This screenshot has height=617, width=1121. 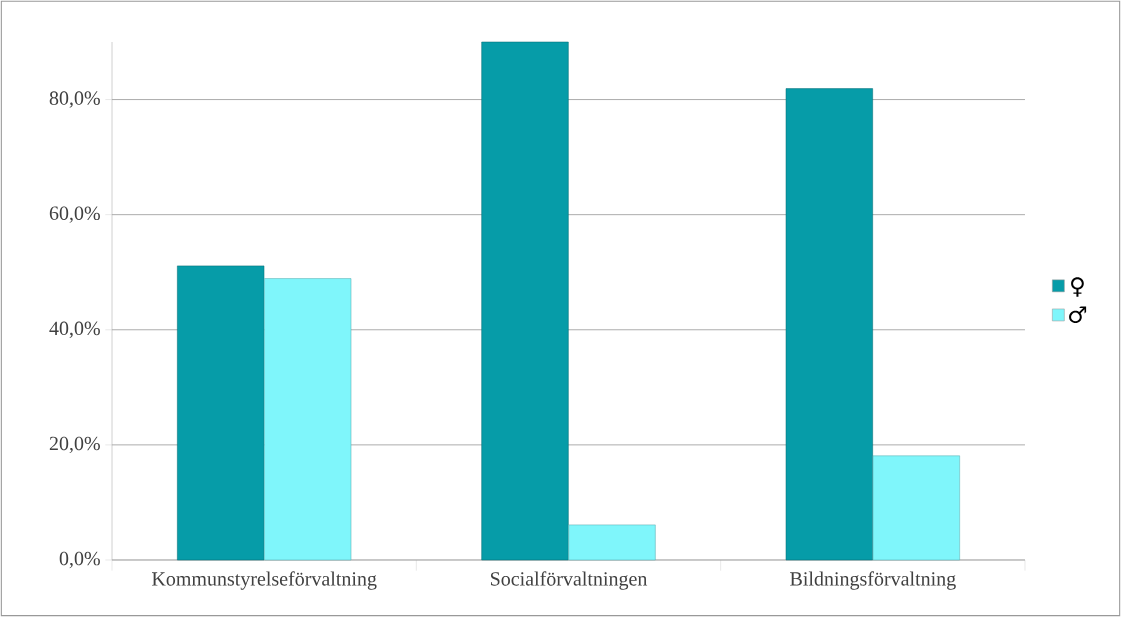 I want to click on x-tick-label: Bildningsförvaltning, so click(x=873, y=580).